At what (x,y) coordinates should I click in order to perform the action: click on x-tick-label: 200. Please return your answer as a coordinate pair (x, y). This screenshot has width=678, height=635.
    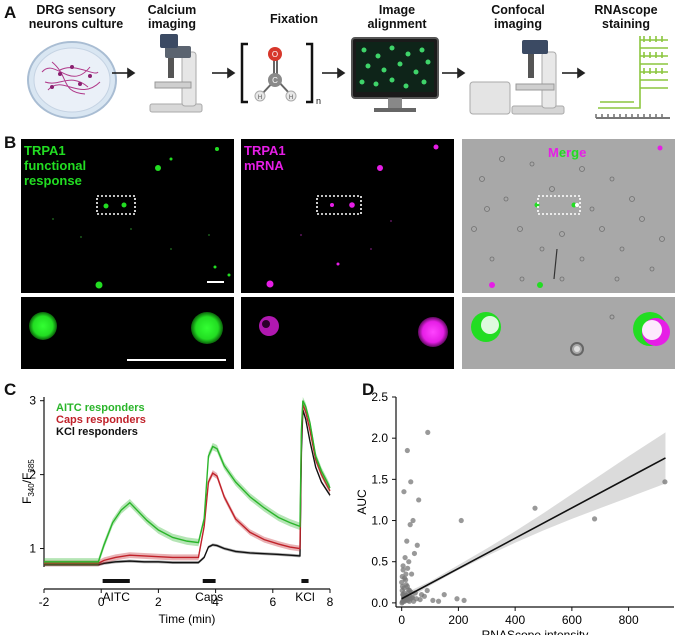
    Looking at the image, I should click on (458, 620).